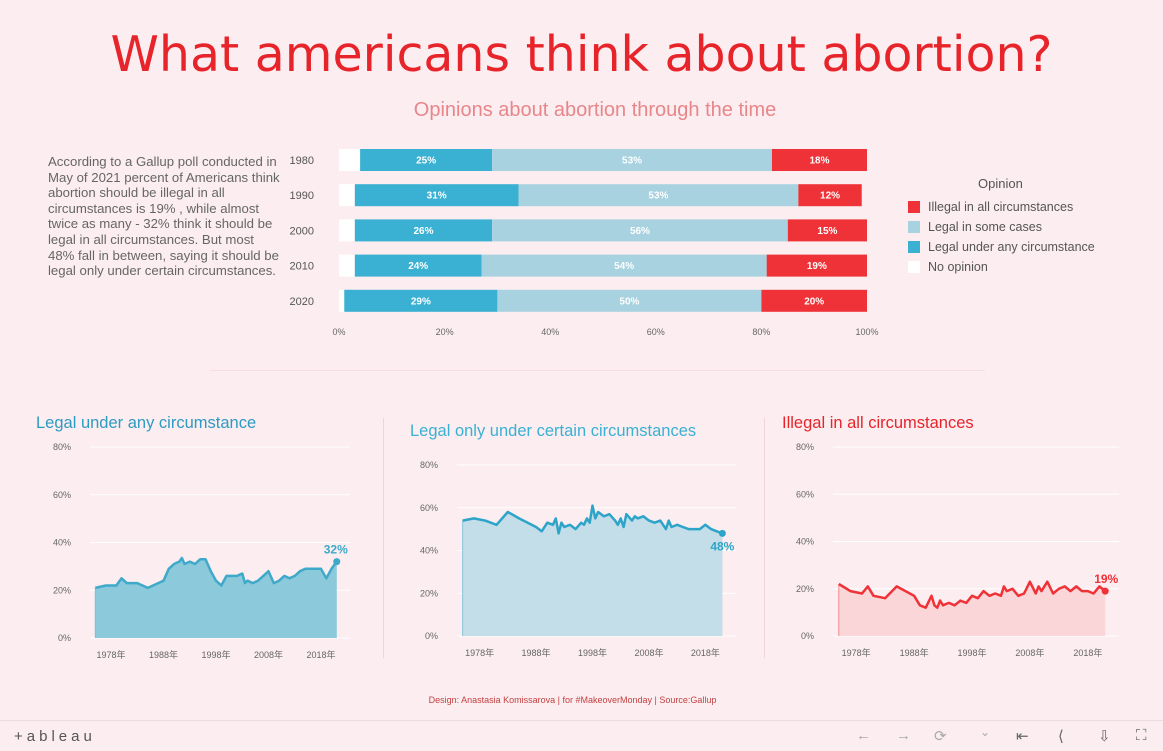  What do you see at coordinates (302, 231) in the screenshot?
I see `bar-category-label: 2000` at bounding box center [302, 231].